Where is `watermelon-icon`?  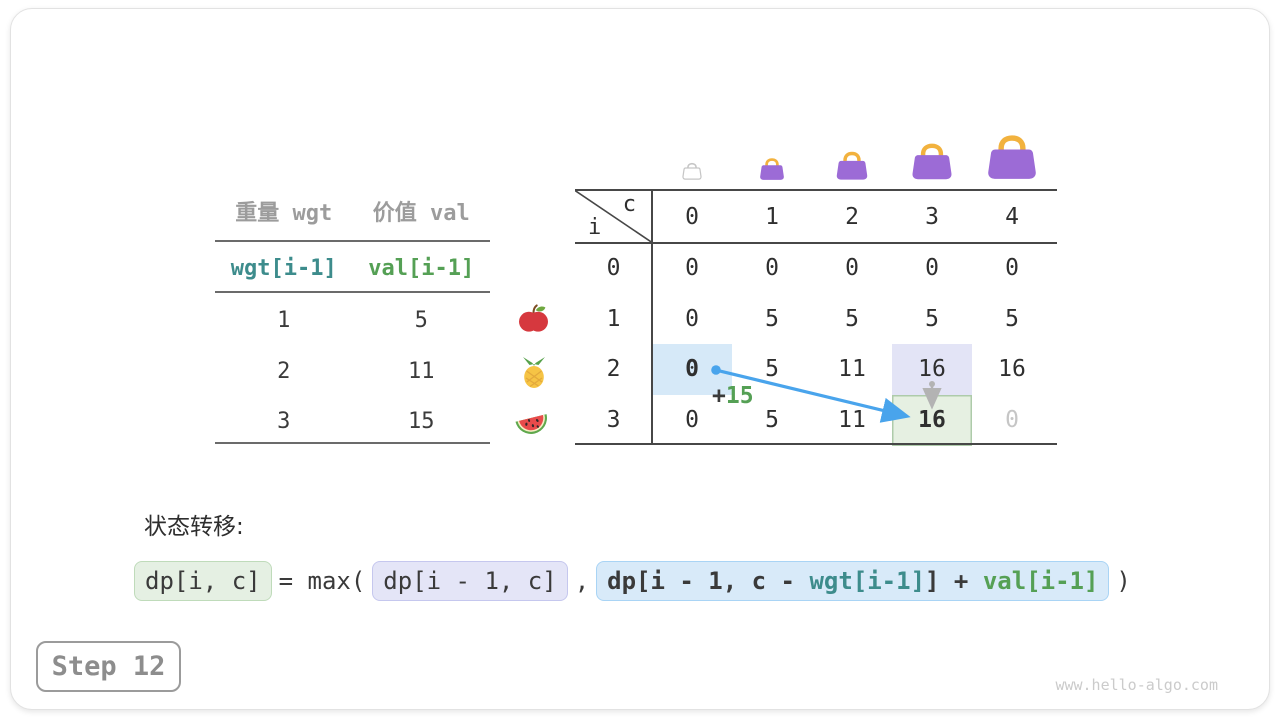 watermelon-icon is located at coordinates (531, 424).